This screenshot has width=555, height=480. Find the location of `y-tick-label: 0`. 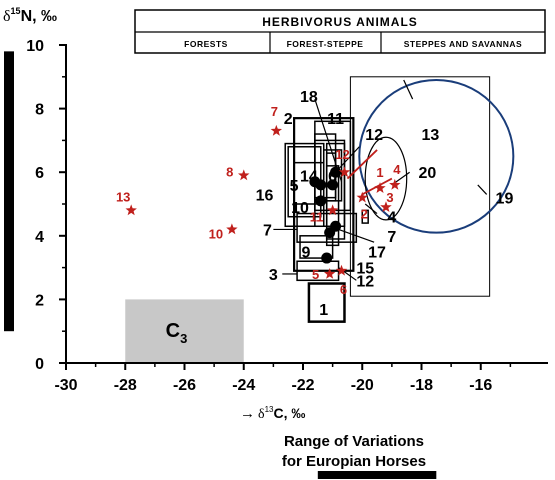

y-tick-label: 0 is located at coordinates (39, 364).